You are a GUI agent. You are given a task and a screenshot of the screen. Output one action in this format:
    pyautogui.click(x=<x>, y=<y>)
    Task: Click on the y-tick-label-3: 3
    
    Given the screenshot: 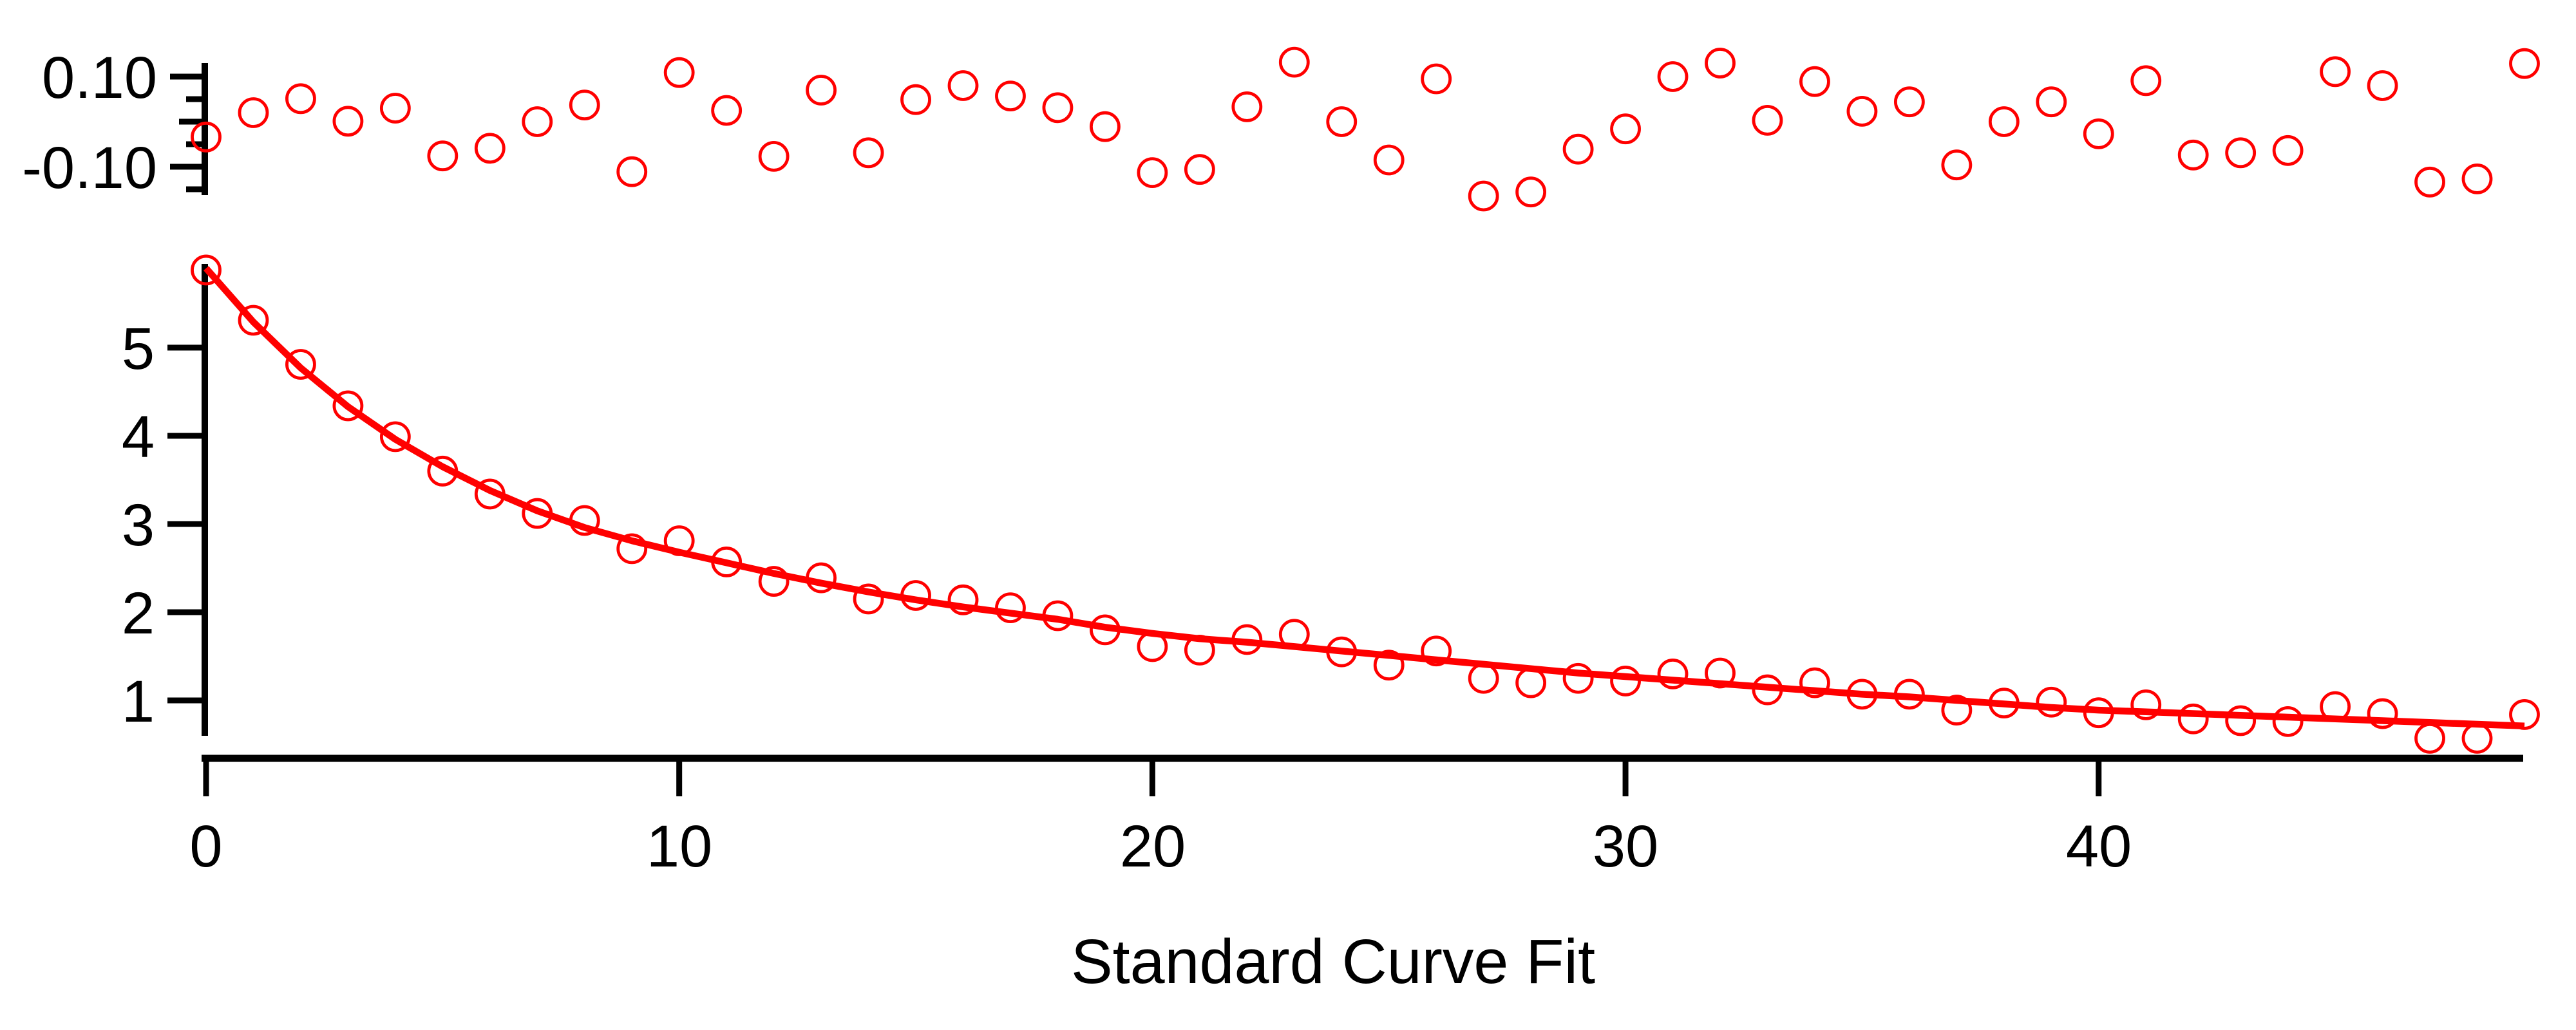 What is the action you would take?
    pyautogui.click(x=139, y=525)
    